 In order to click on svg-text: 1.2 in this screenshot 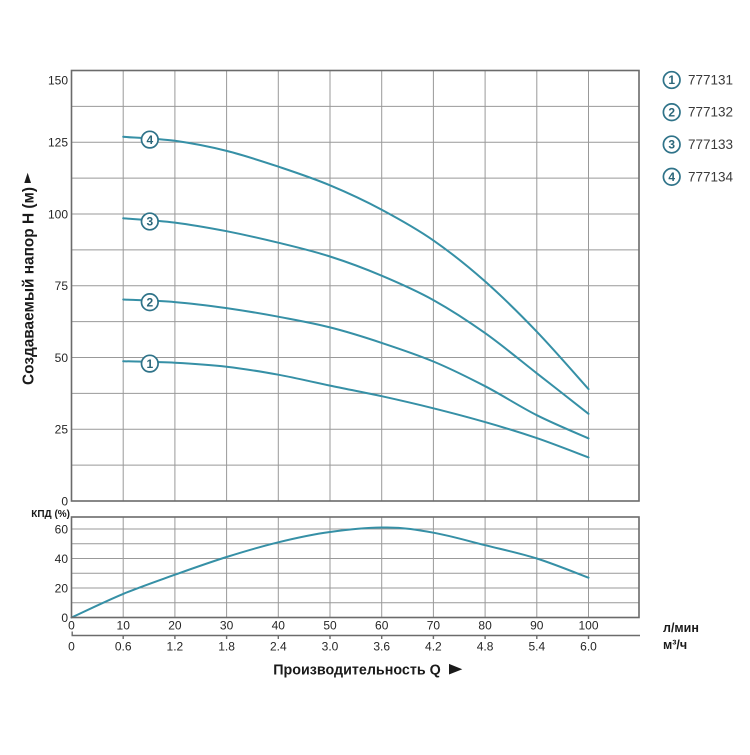, I will do `click(175, 647)`.